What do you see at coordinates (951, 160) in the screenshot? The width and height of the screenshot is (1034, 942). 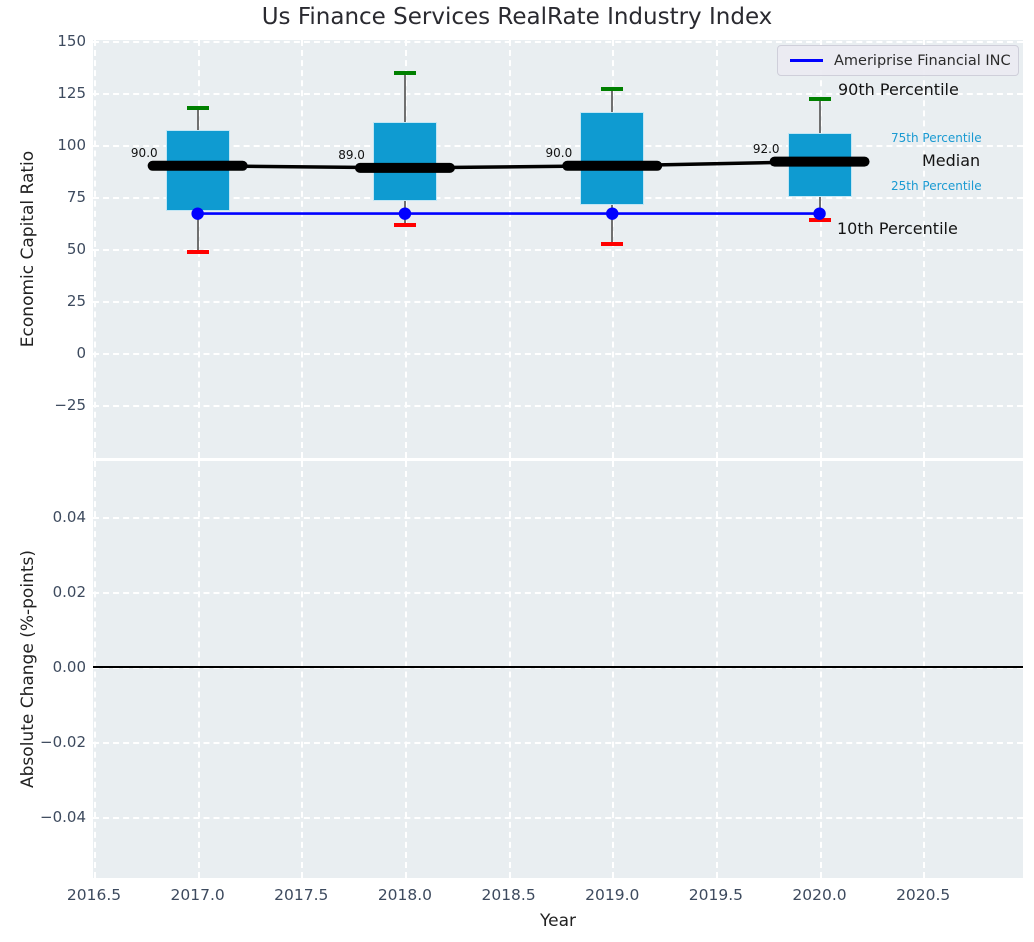 I see `annotation-median: Median` at bounding box center [951, 160].